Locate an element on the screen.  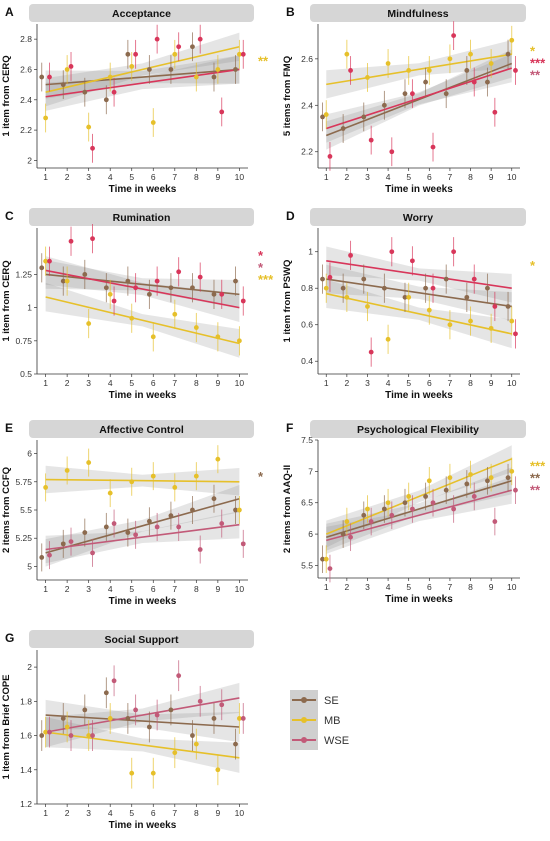
legend-label: WSE is located at coordinates (336, 741).